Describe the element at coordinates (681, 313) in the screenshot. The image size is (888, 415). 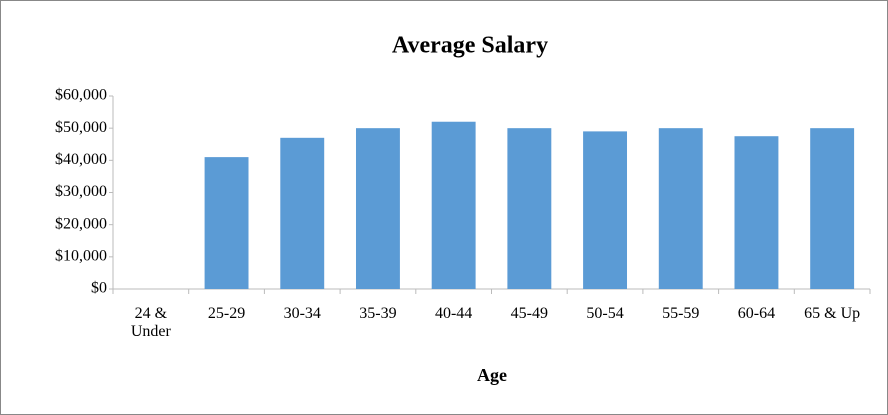
I see `x-tick-label: 55-59` at that location.